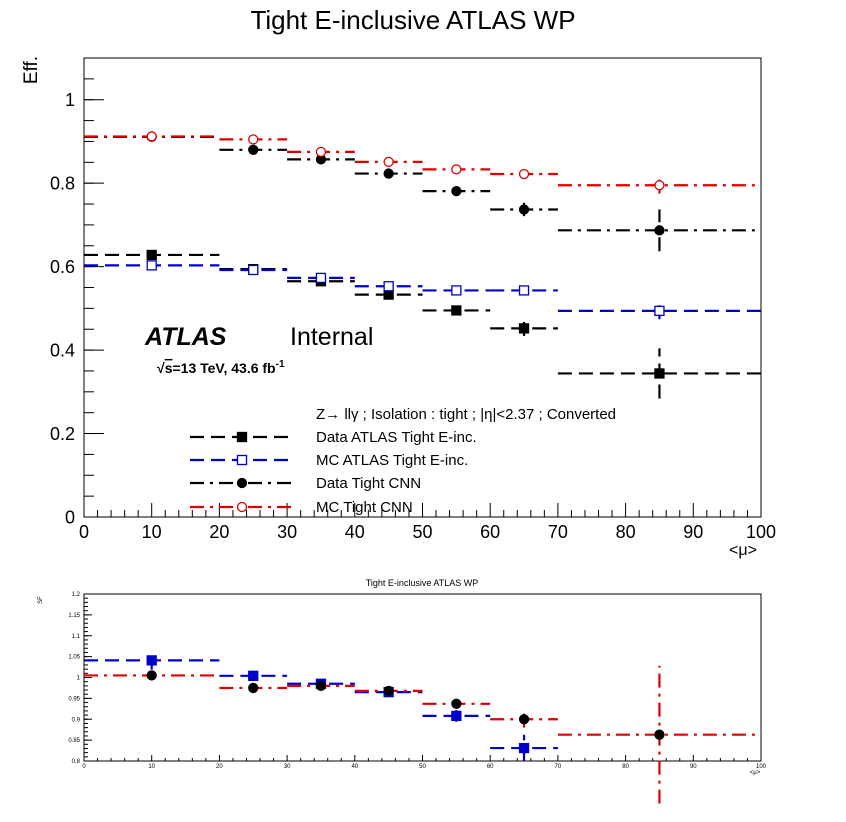 Image resolution: width=846 pixels, height=822 pixels. What do you see at coordinates (396, 437) in the screenshot?
I see `legend-entry-label: Data ATLAS Tight E-inc.` at bounding box center [396, 437].